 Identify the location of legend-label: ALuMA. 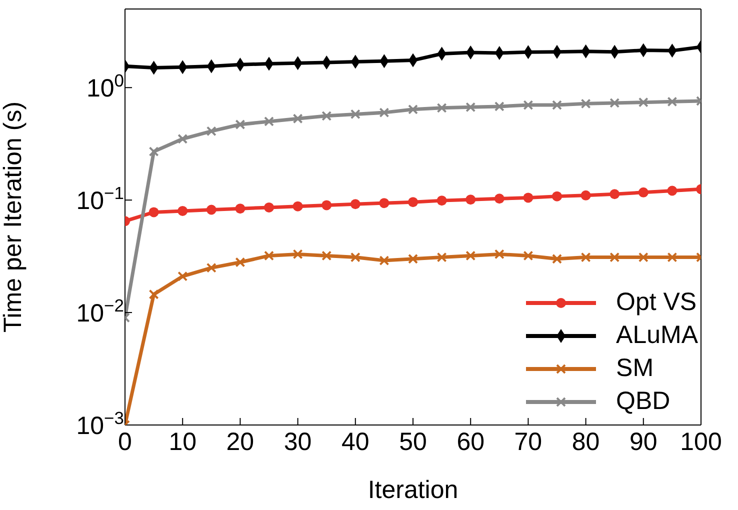
(657, 335).